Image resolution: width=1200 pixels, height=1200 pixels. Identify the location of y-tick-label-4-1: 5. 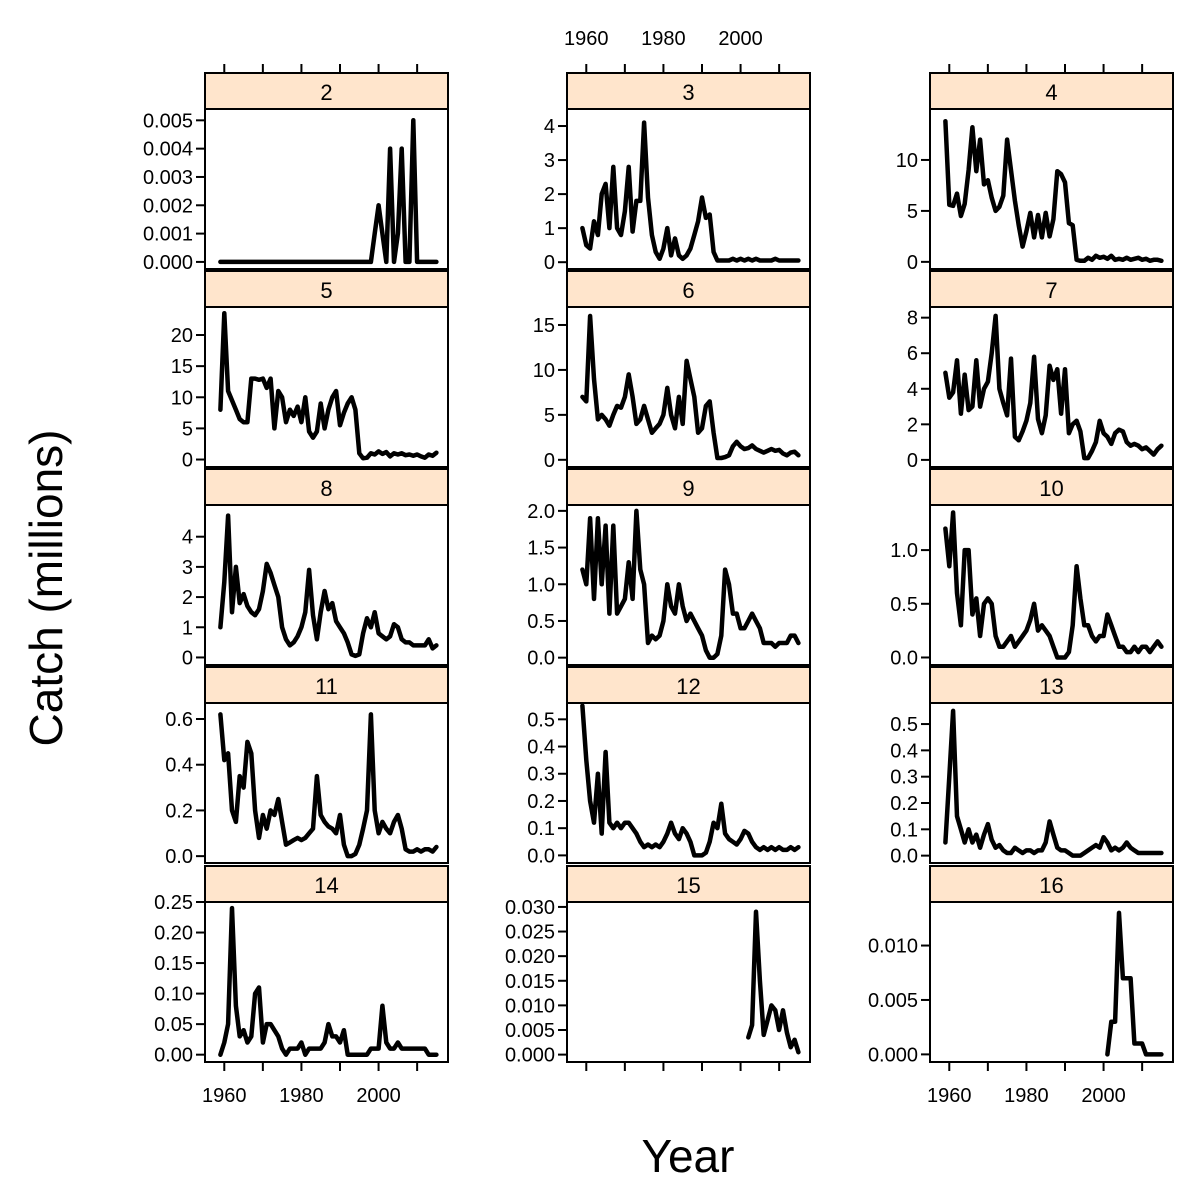
(912, 212).